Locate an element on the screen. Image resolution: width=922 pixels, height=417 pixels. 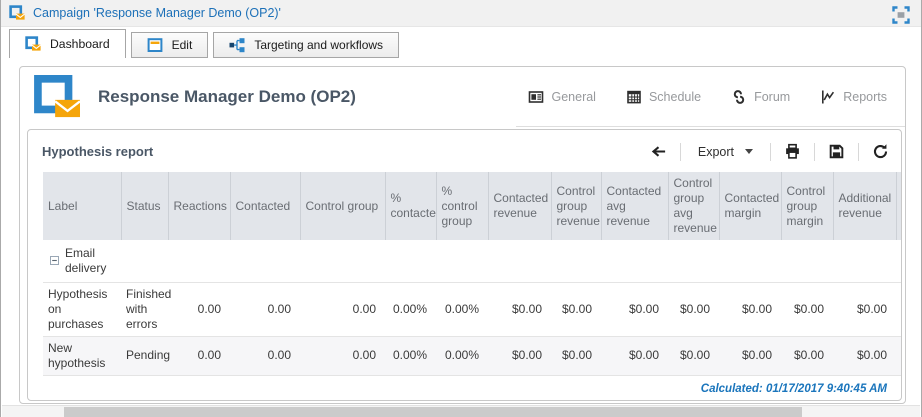
horizontal-scrollbar is located at coordinates (461, 411).